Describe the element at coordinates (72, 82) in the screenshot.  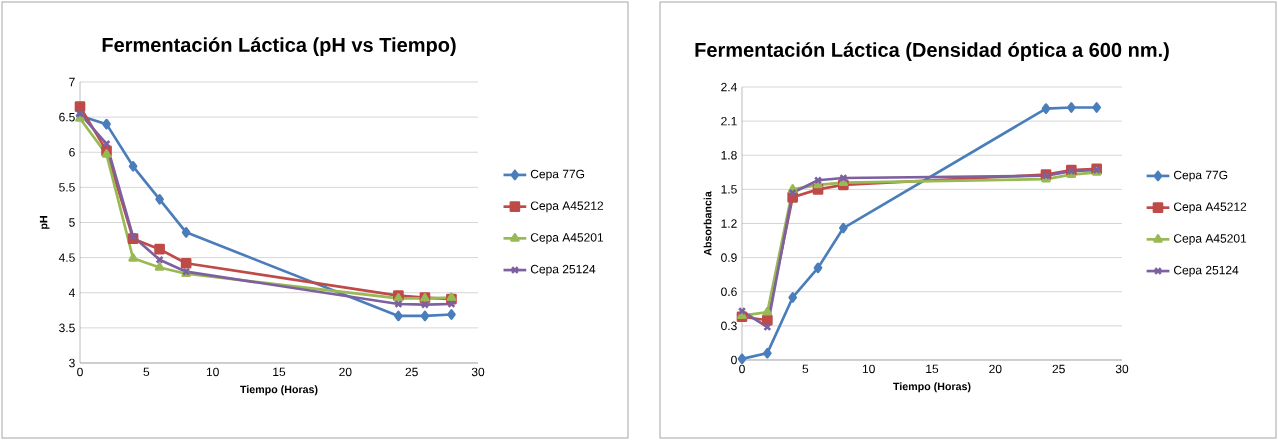
I see `y-tick-label: 7` at that location.